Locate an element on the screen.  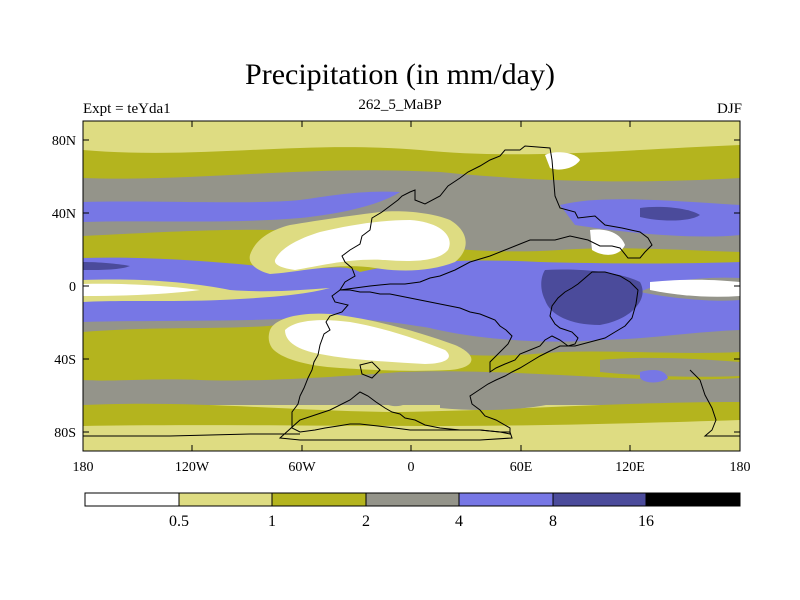
field-west-dark is located at coordinates (106, 266).